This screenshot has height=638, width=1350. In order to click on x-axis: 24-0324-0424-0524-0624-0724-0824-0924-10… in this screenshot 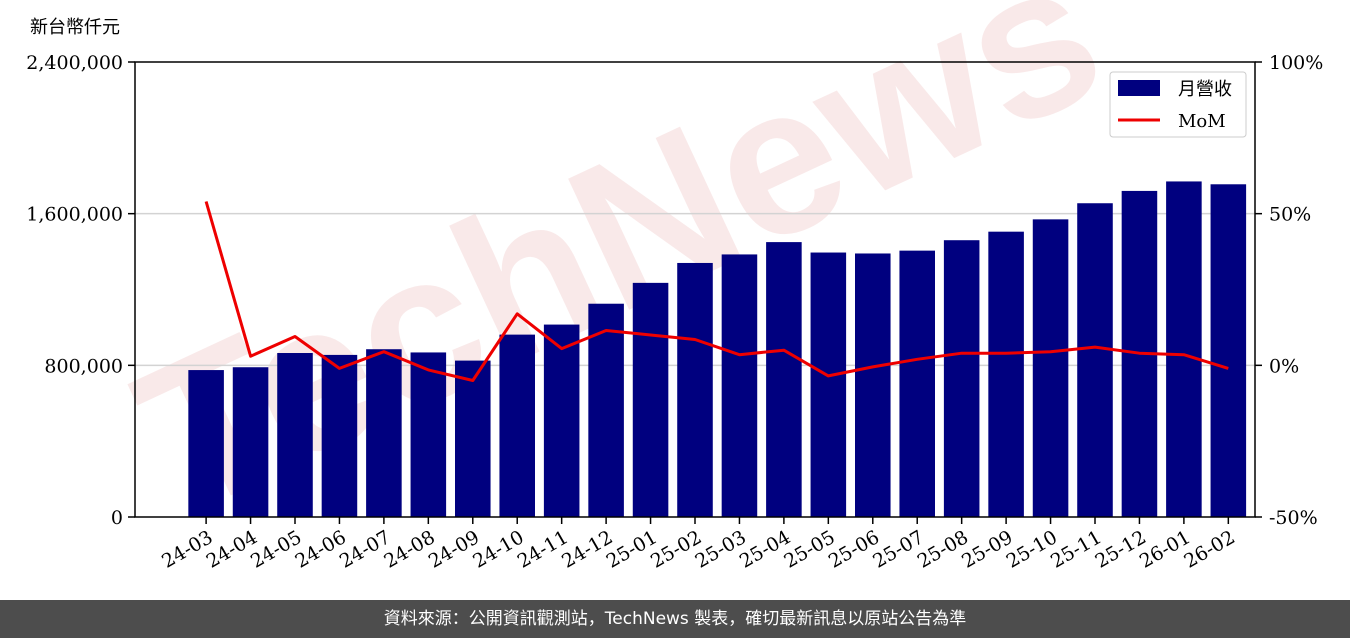, I will do `click(698, 545)`.